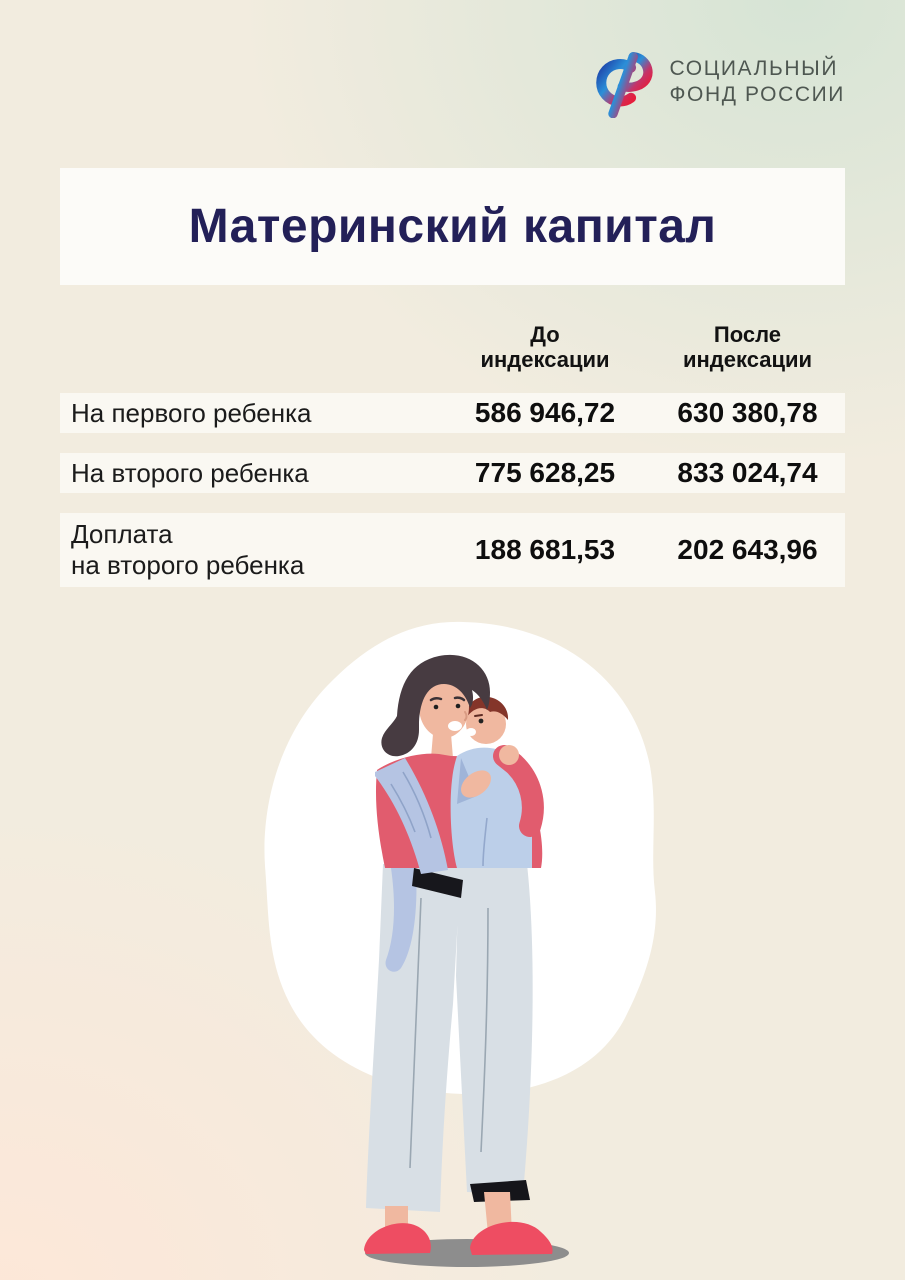  What do you see at coordinates (476, 784) in the screenshot?
I see `mother-hand` at bounding box center [476, 784].